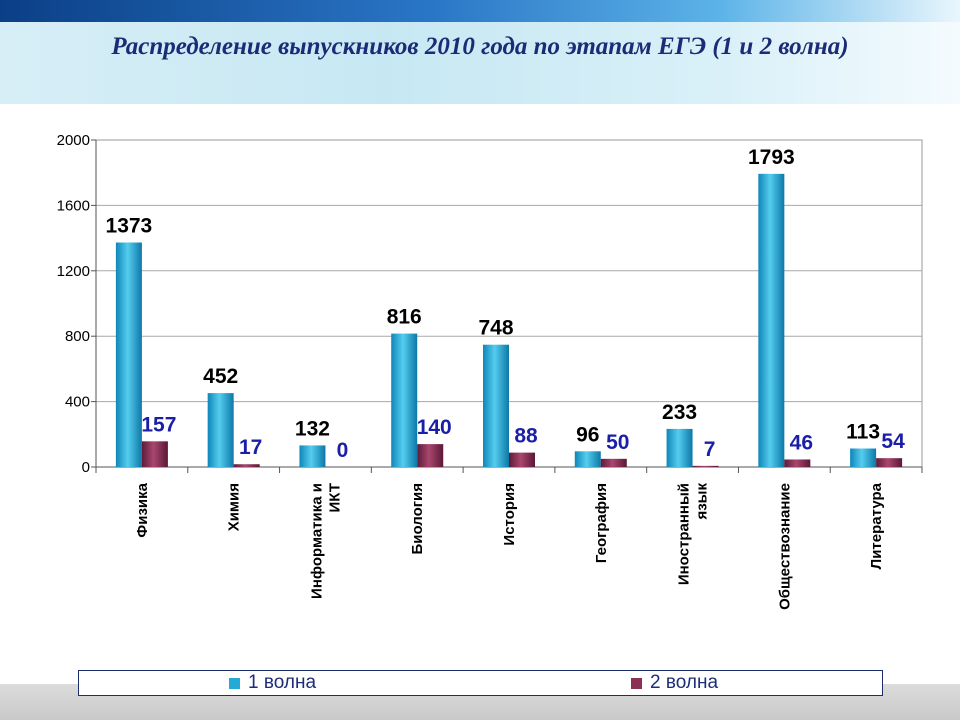  Describe the element at coordinates (679, 412) in the screenshot. I see `data-label-series-1: 233` at that location.